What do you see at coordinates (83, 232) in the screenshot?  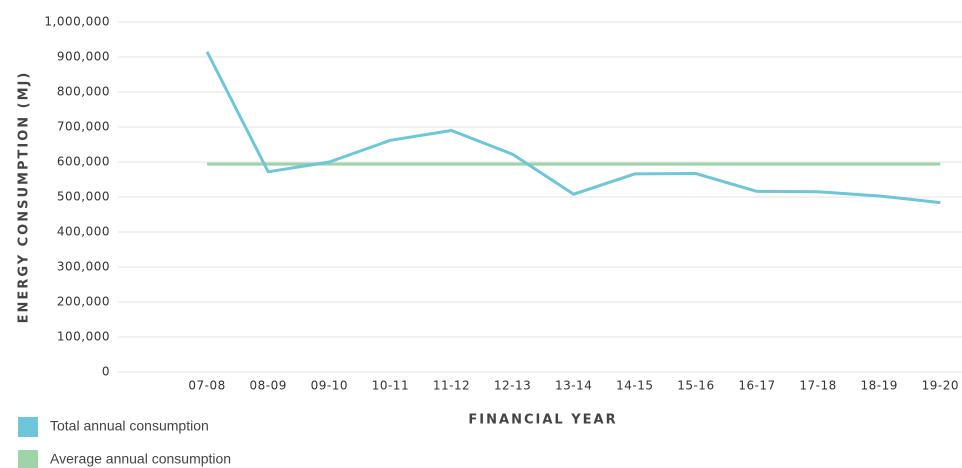 I see `y-tick-label: 400,000` at bounding box center [83, 232].